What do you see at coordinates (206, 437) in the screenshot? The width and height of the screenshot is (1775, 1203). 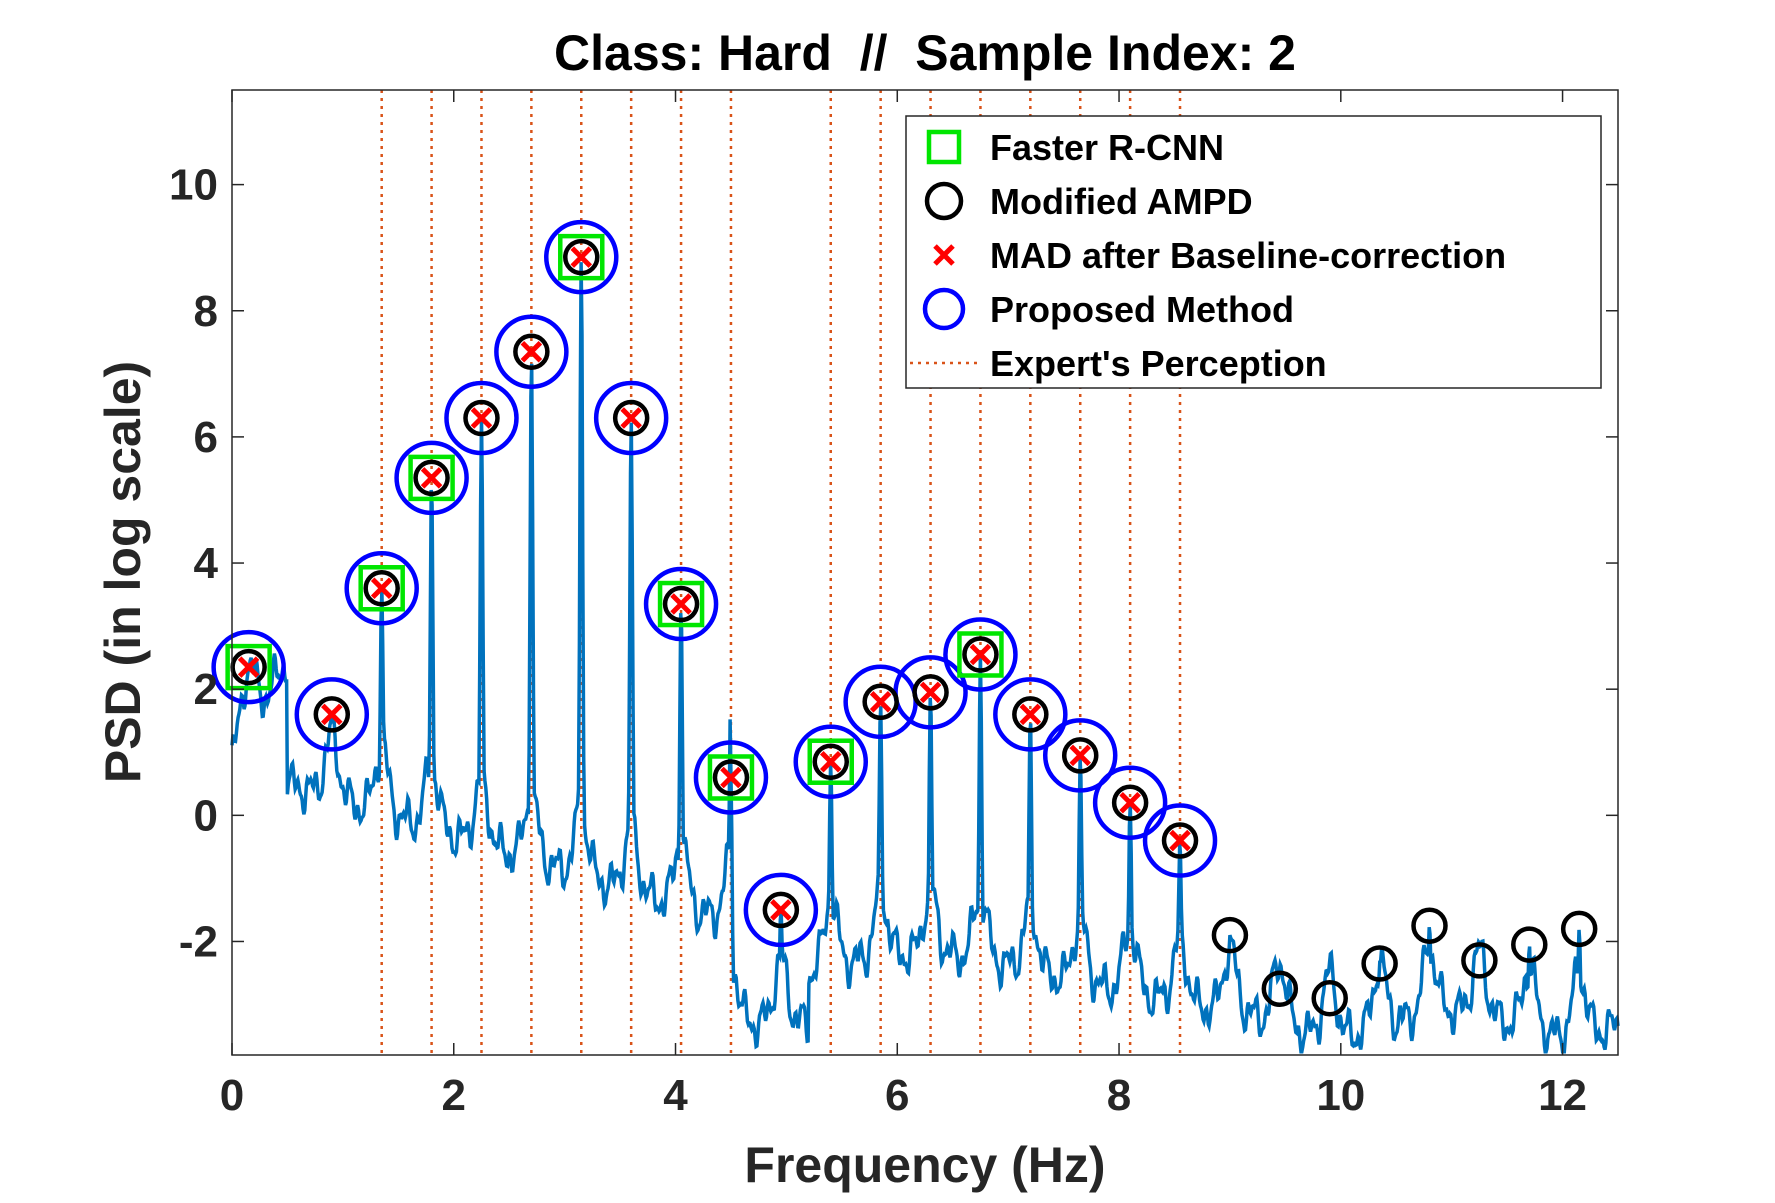 I see `y-tick-label: 6` at bounding box center [206, 437].